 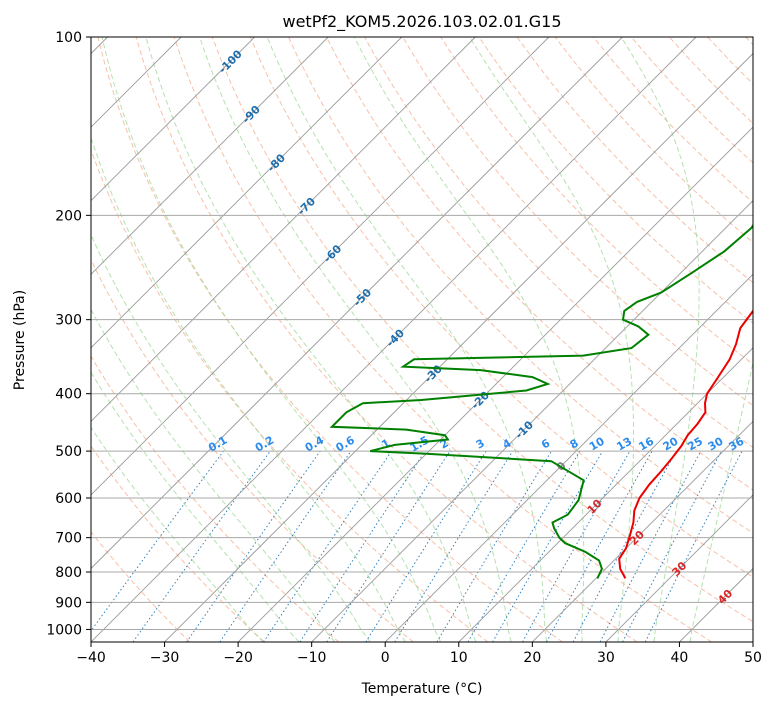 I want to click on y-tick-label: 200, so click(x=68, y=216).